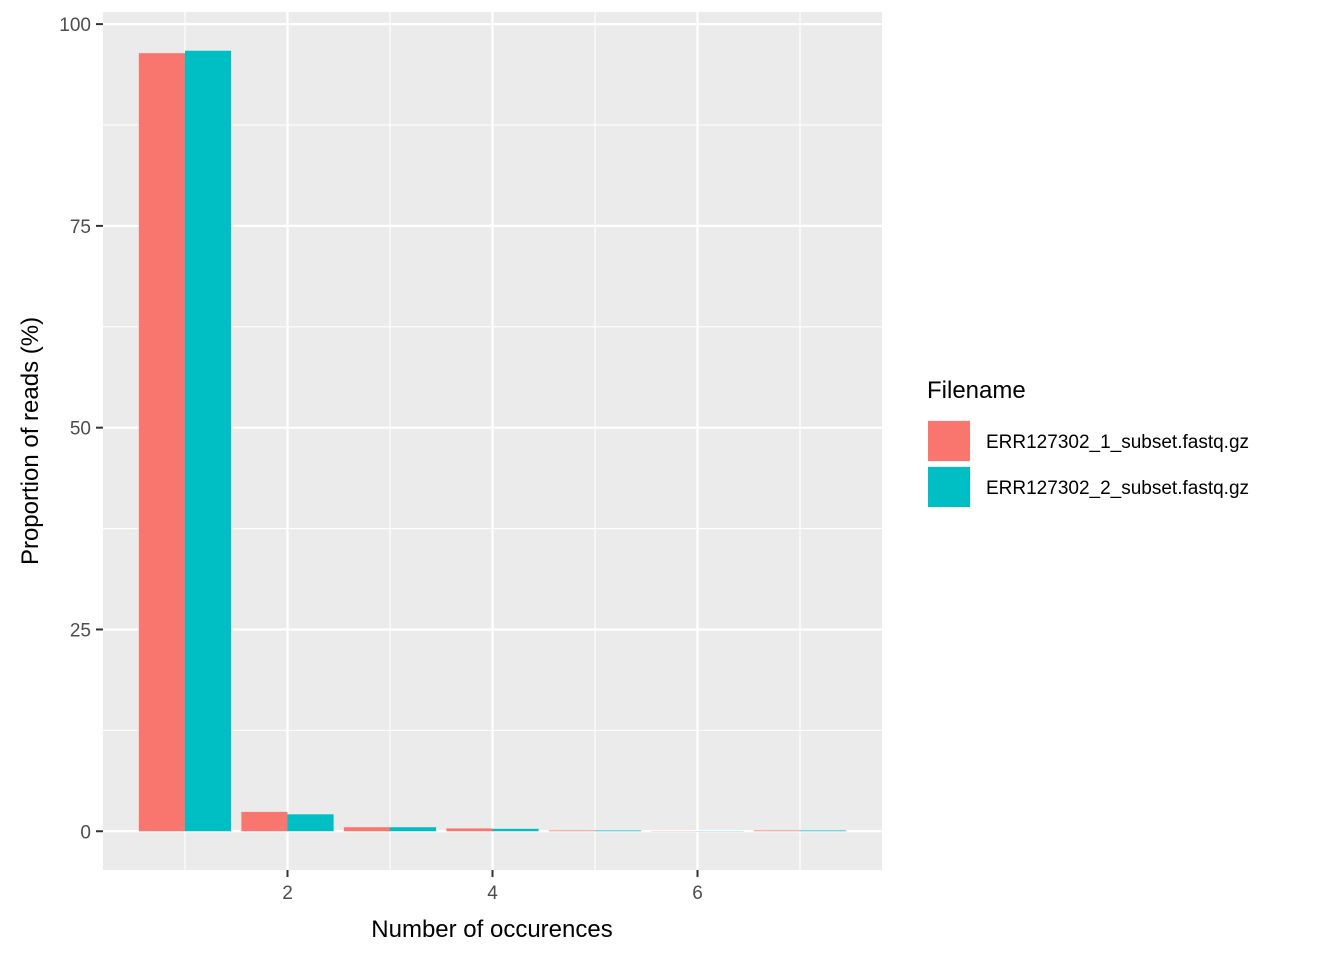 This screenshot has height=960, width=1344. I want to click on y-tick-label: 0, so click(85, 832).